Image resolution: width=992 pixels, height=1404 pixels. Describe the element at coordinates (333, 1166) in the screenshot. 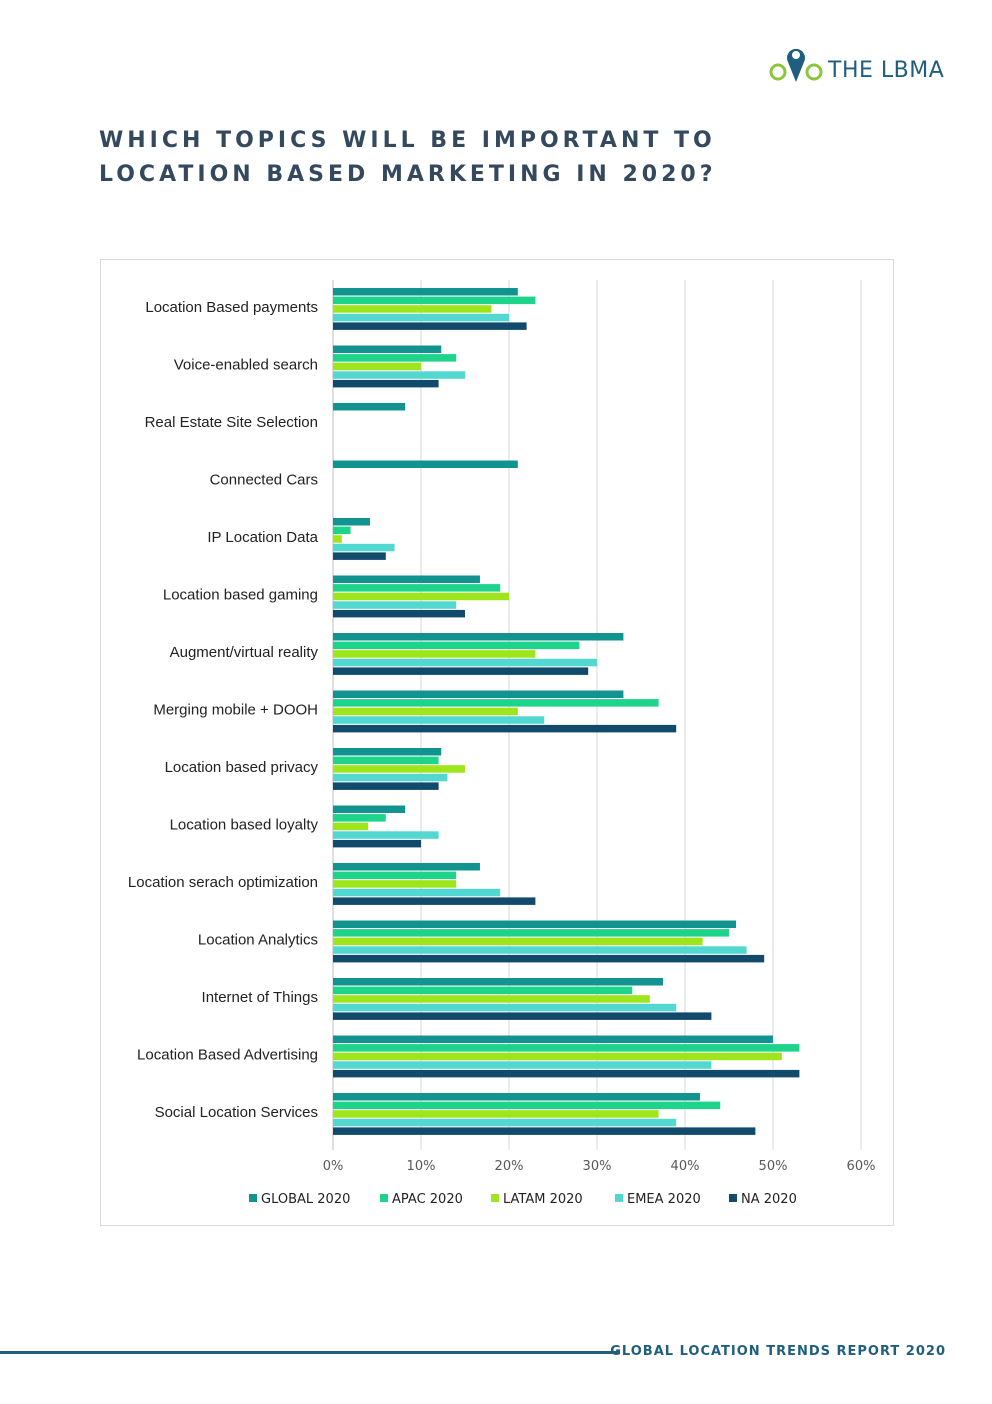

I see `x-tick-label: 0%` at that location.